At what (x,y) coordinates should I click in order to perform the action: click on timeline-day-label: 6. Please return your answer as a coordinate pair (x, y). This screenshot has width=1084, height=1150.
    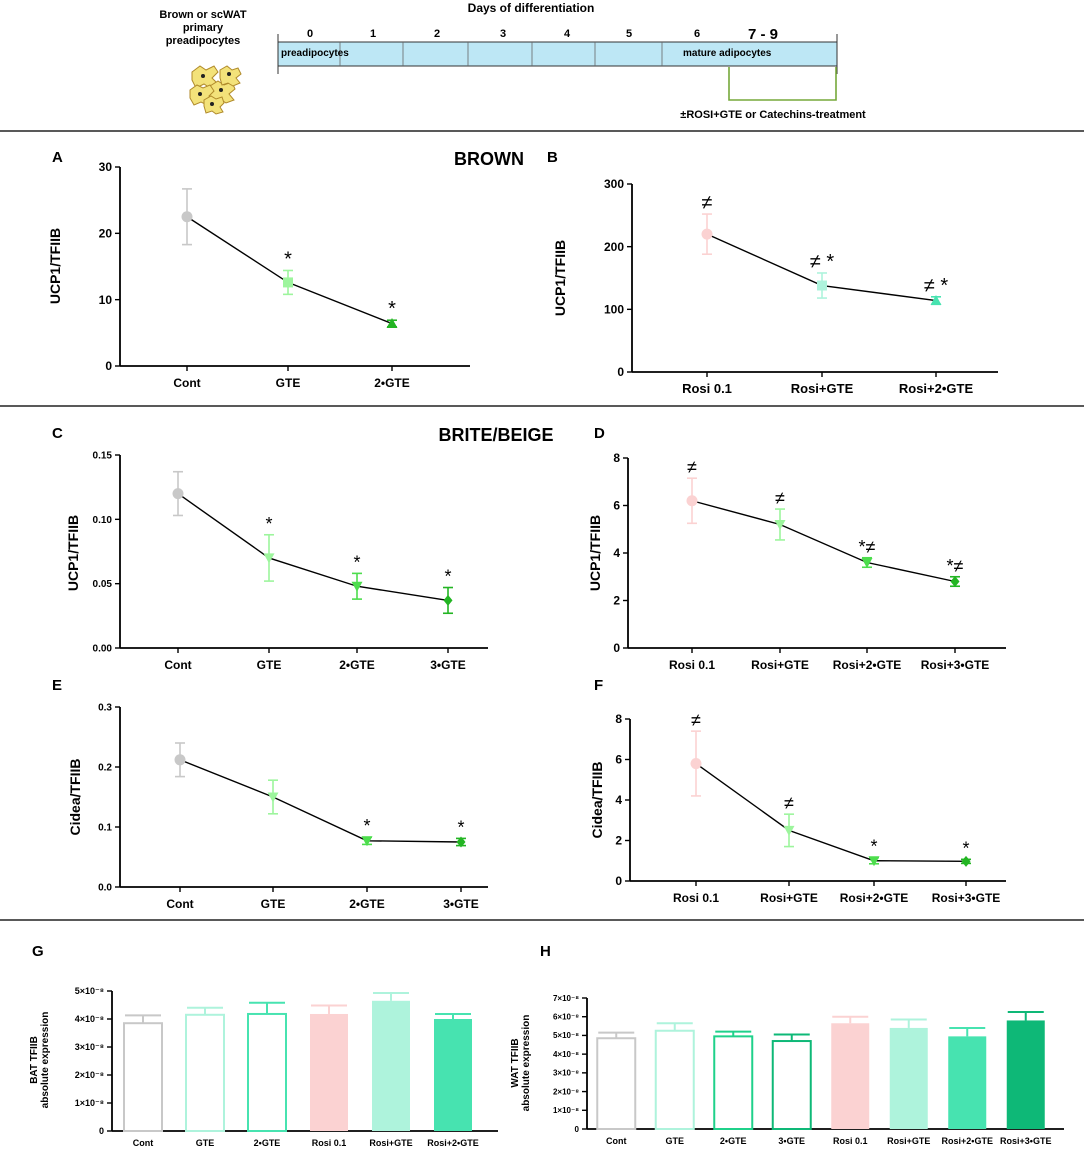
    Looking at the image, I should click on (697, 34).